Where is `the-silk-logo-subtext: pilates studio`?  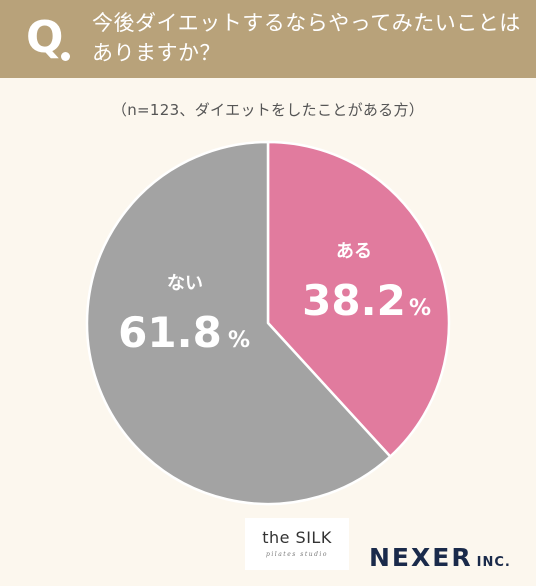 the-silk-logo-subtext: pilates studio is located at coordinates (297, 554).